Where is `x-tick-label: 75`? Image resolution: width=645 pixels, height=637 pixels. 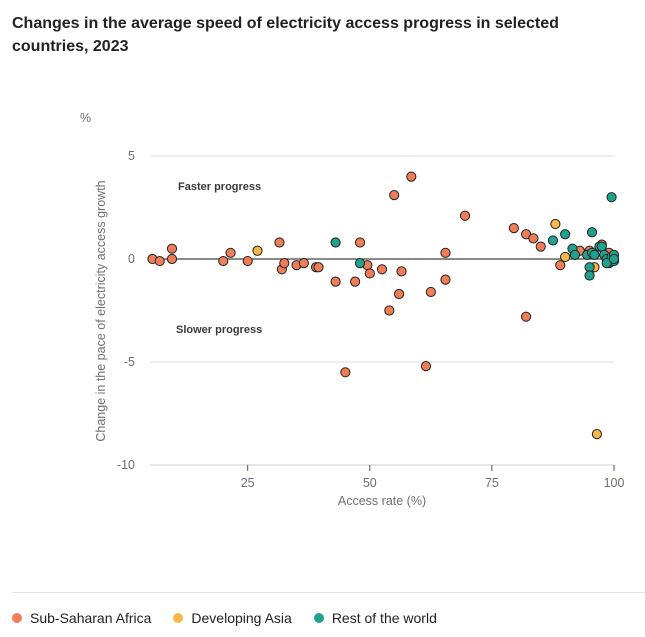
x-tick-label: 75 is located at coordinates (492, 483).